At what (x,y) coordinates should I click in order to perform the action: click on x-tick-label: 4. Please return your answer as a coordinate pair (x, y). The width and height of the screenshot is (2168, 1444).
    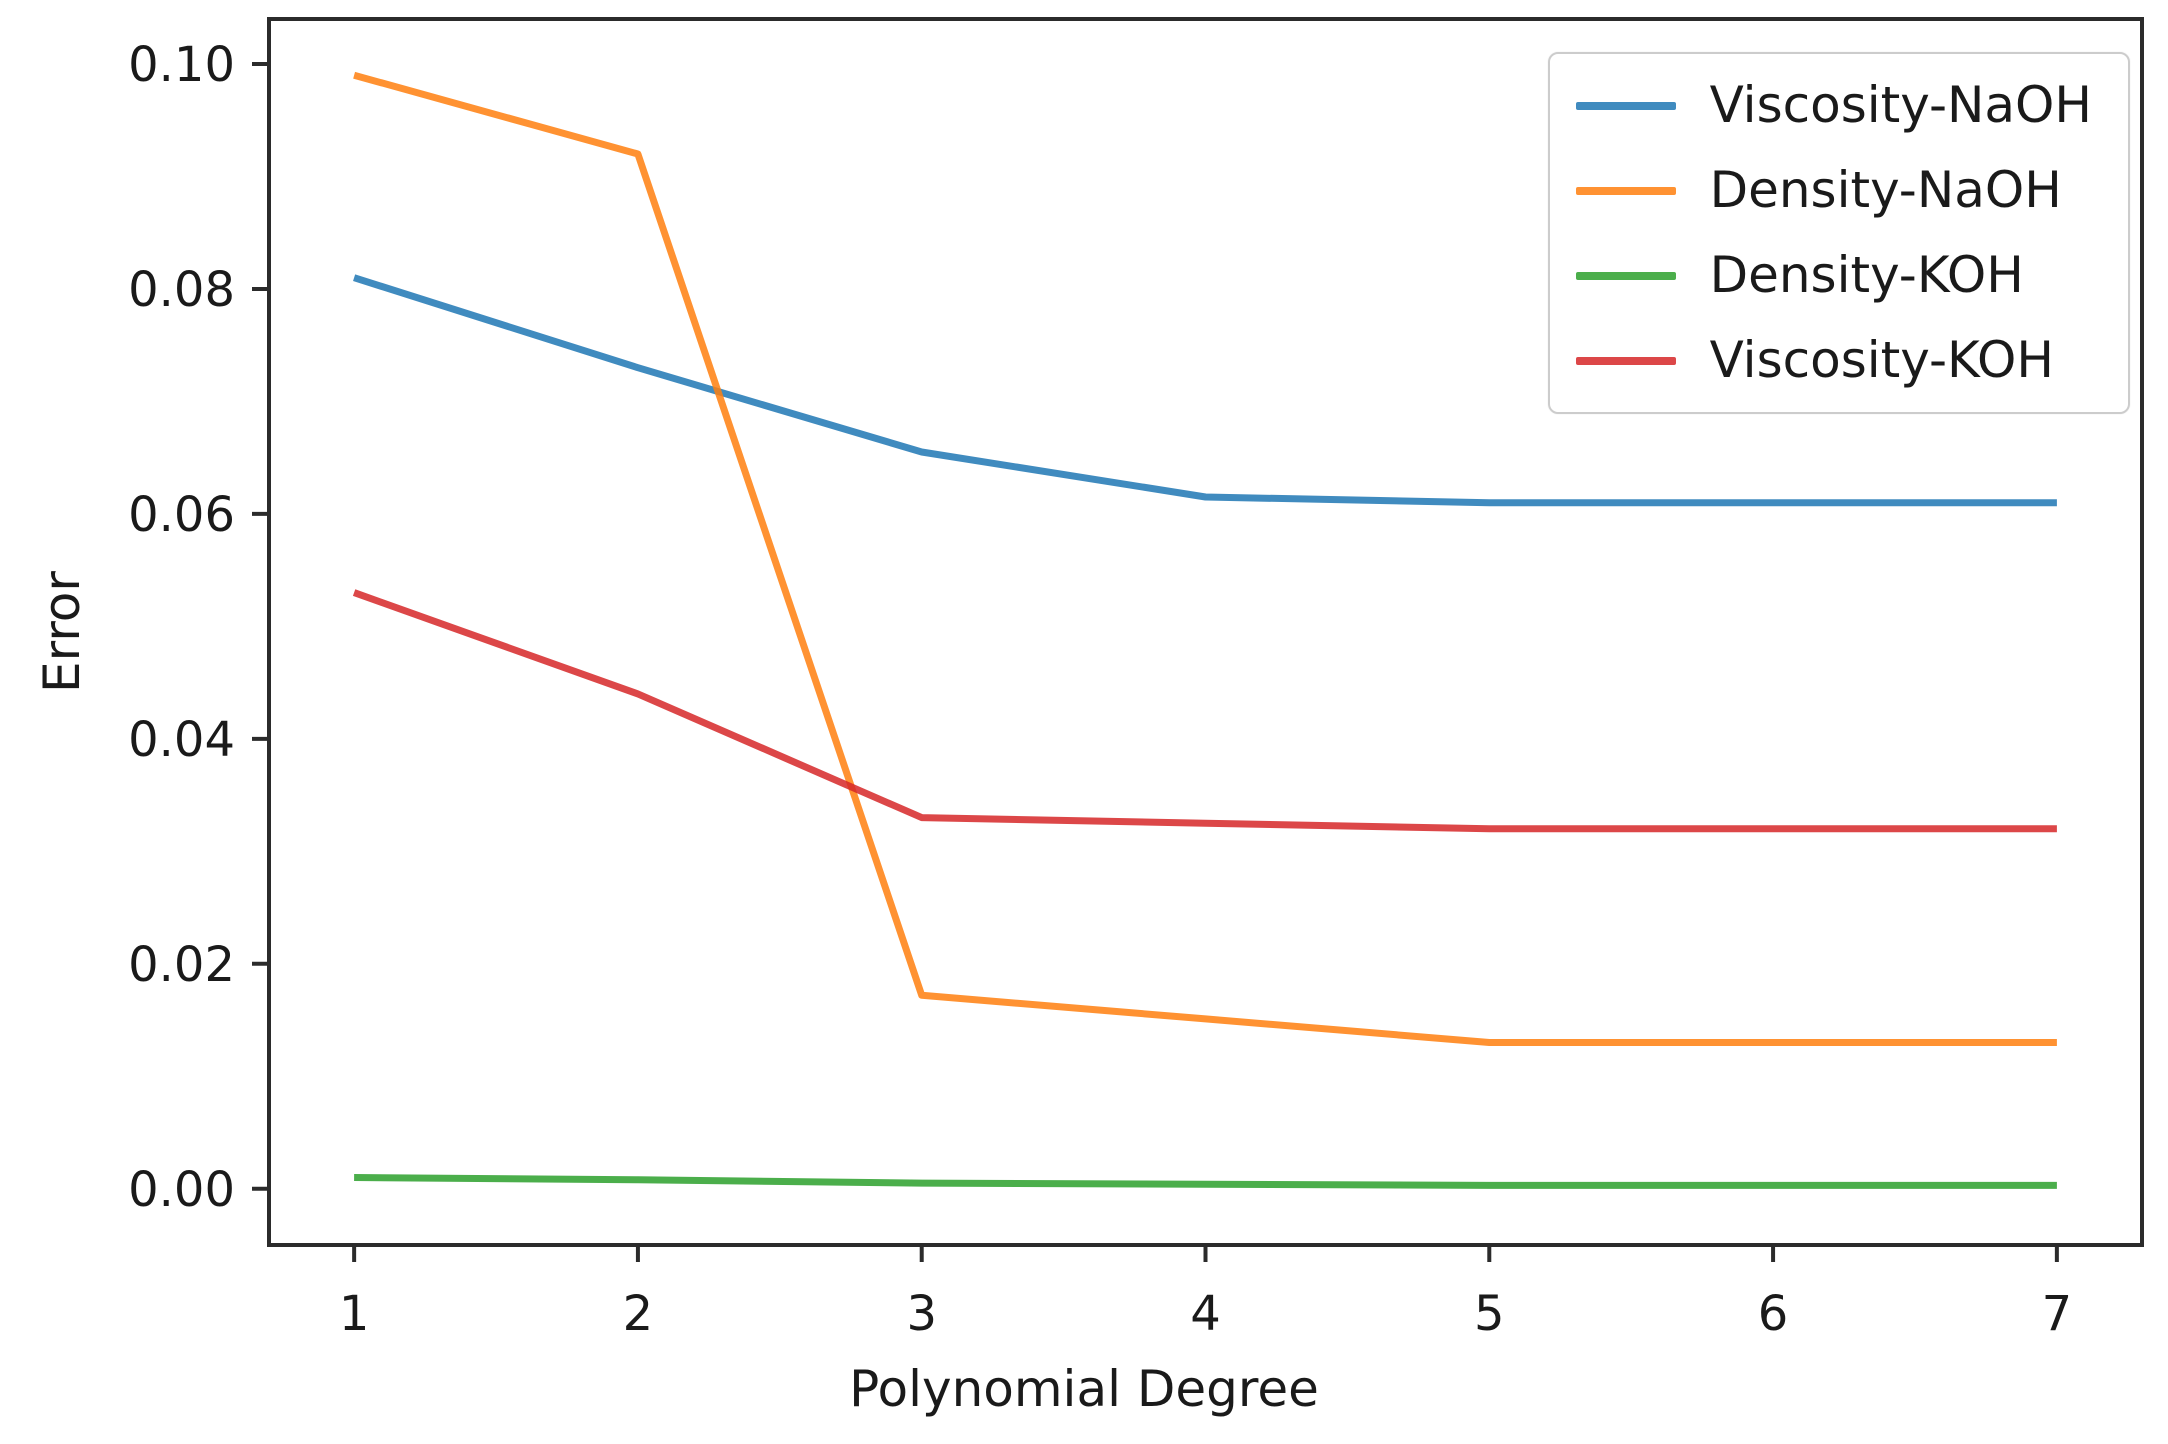
    Looking at the image, I should click on (1205, 1314).